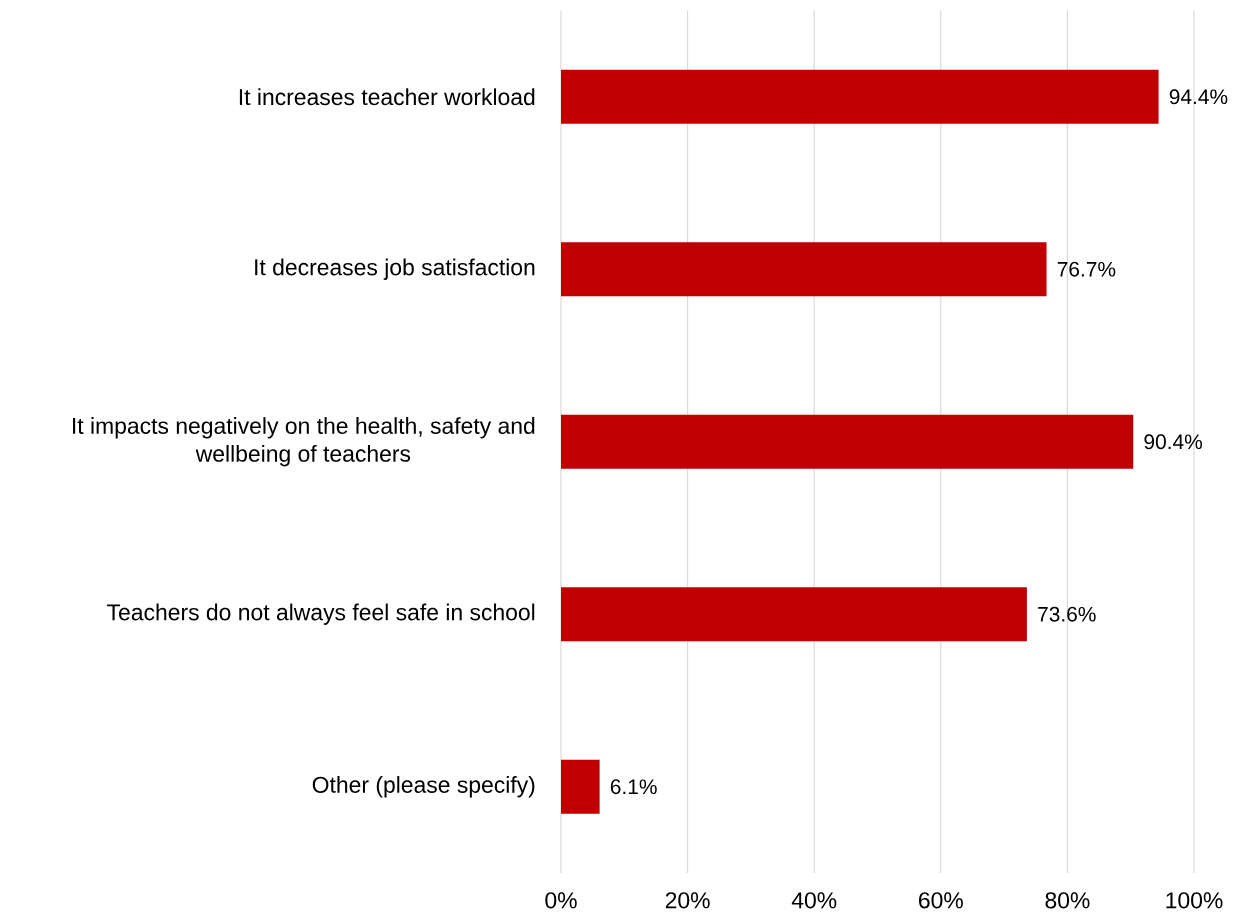  What do you see at coordinates (633, 787) in the screenshot?
I see `data-label: 6.1%` at bounding box center [633, 787].